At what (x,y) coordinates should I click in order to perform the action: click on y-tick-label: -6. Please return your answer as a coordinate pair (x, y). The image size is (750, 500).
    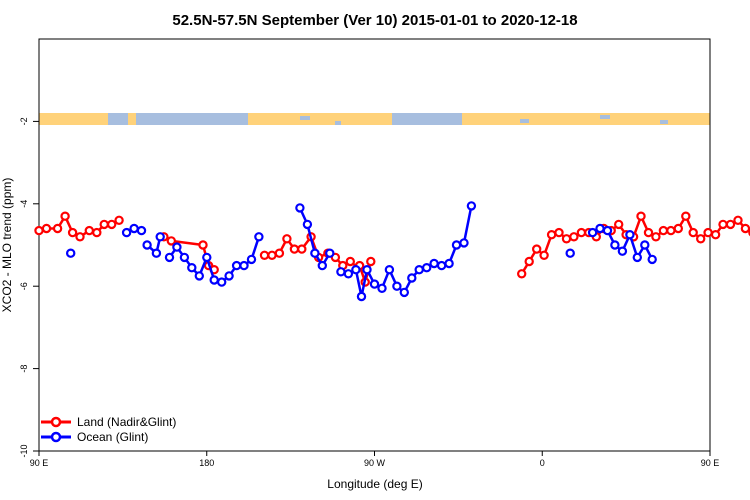
    Looking at the image, I should click on (24, 286).